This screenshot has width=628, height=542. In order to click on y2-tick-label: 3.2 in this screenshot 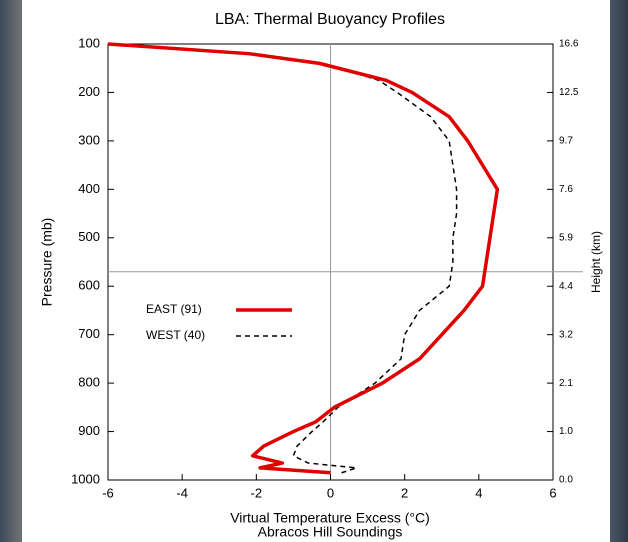, I will do `click(566, 334)`.